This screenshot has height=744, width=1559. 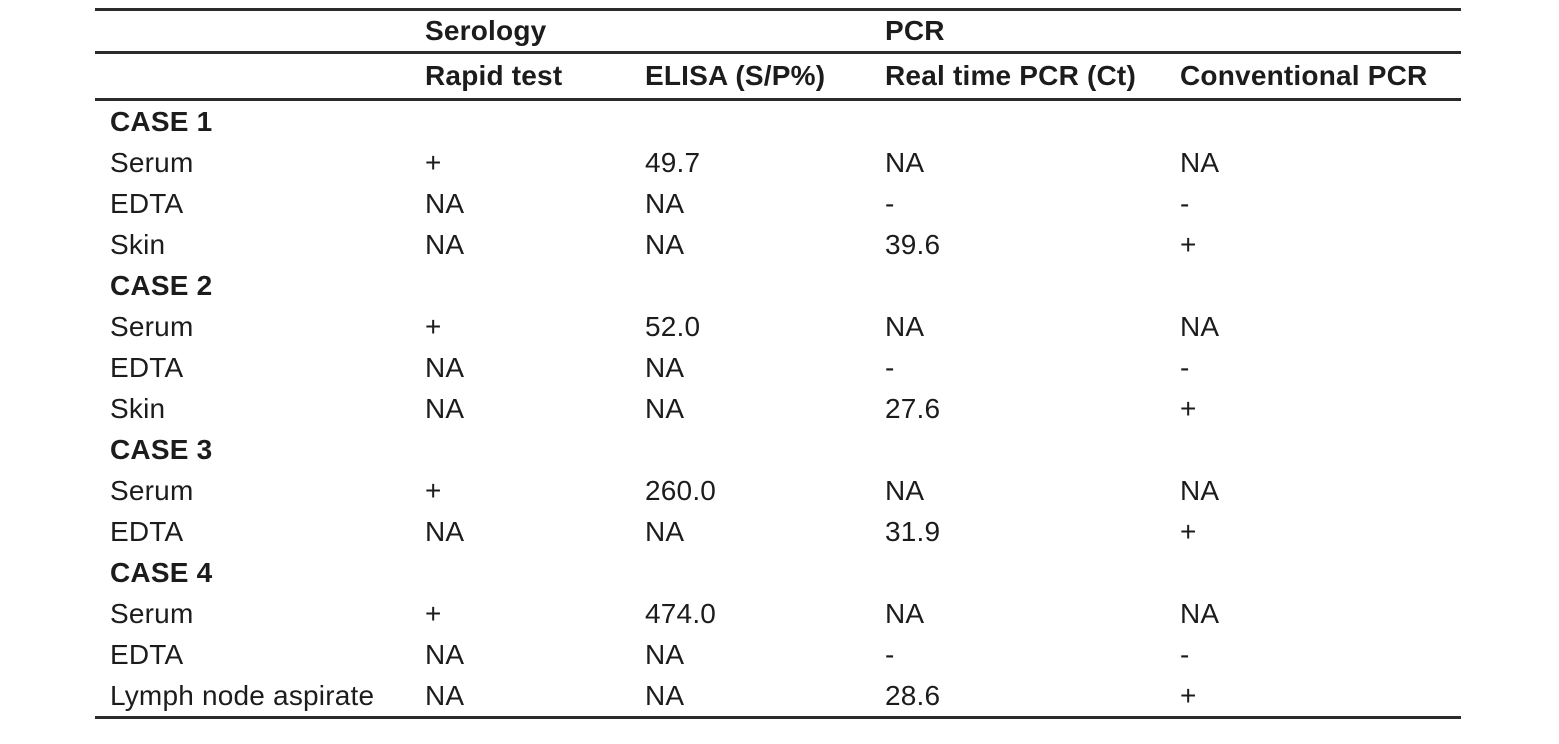 I want to click on case-header-row: CASE 2, so click(x=778, y=285).